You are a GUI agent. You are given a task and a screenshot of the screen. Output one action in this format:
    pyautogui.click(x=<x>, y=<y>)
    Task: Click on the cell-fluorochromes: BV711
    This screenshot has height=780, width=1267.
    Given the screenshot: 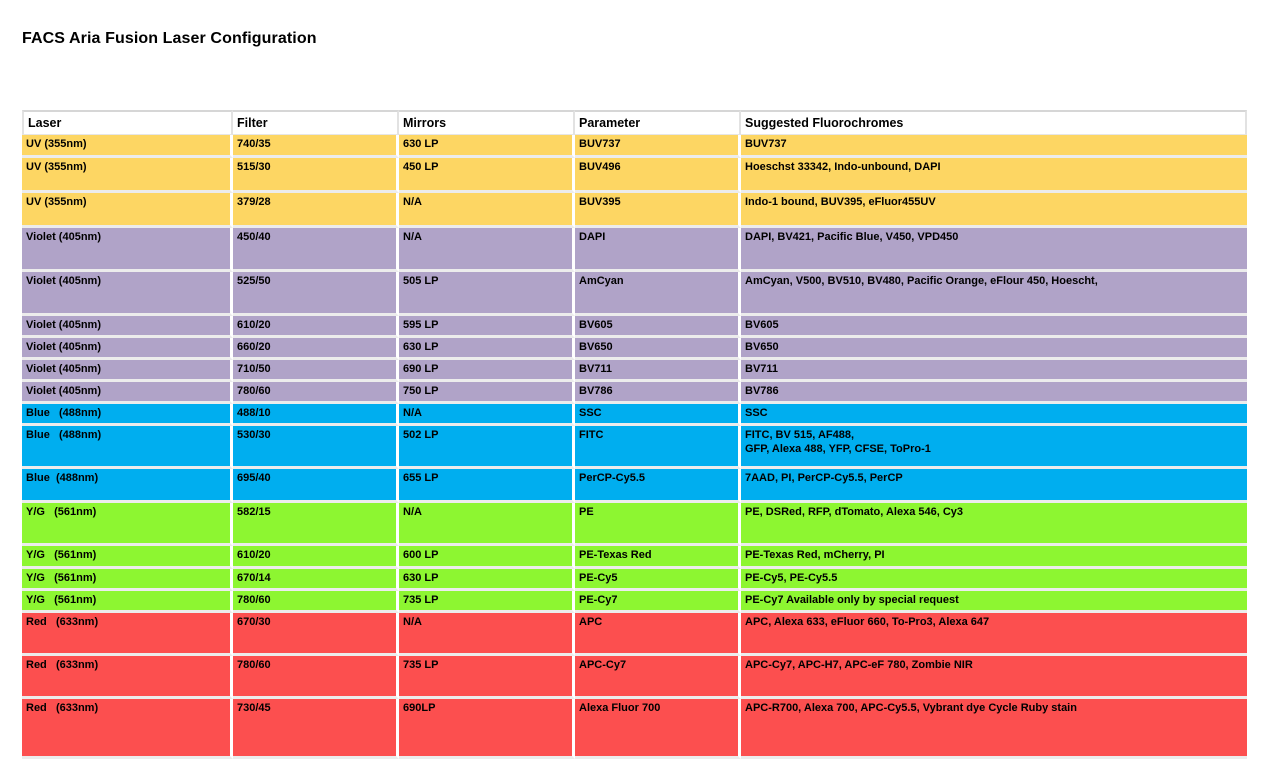 What is the action you would take?
    pyautogui.click(x=994, y=371)
    